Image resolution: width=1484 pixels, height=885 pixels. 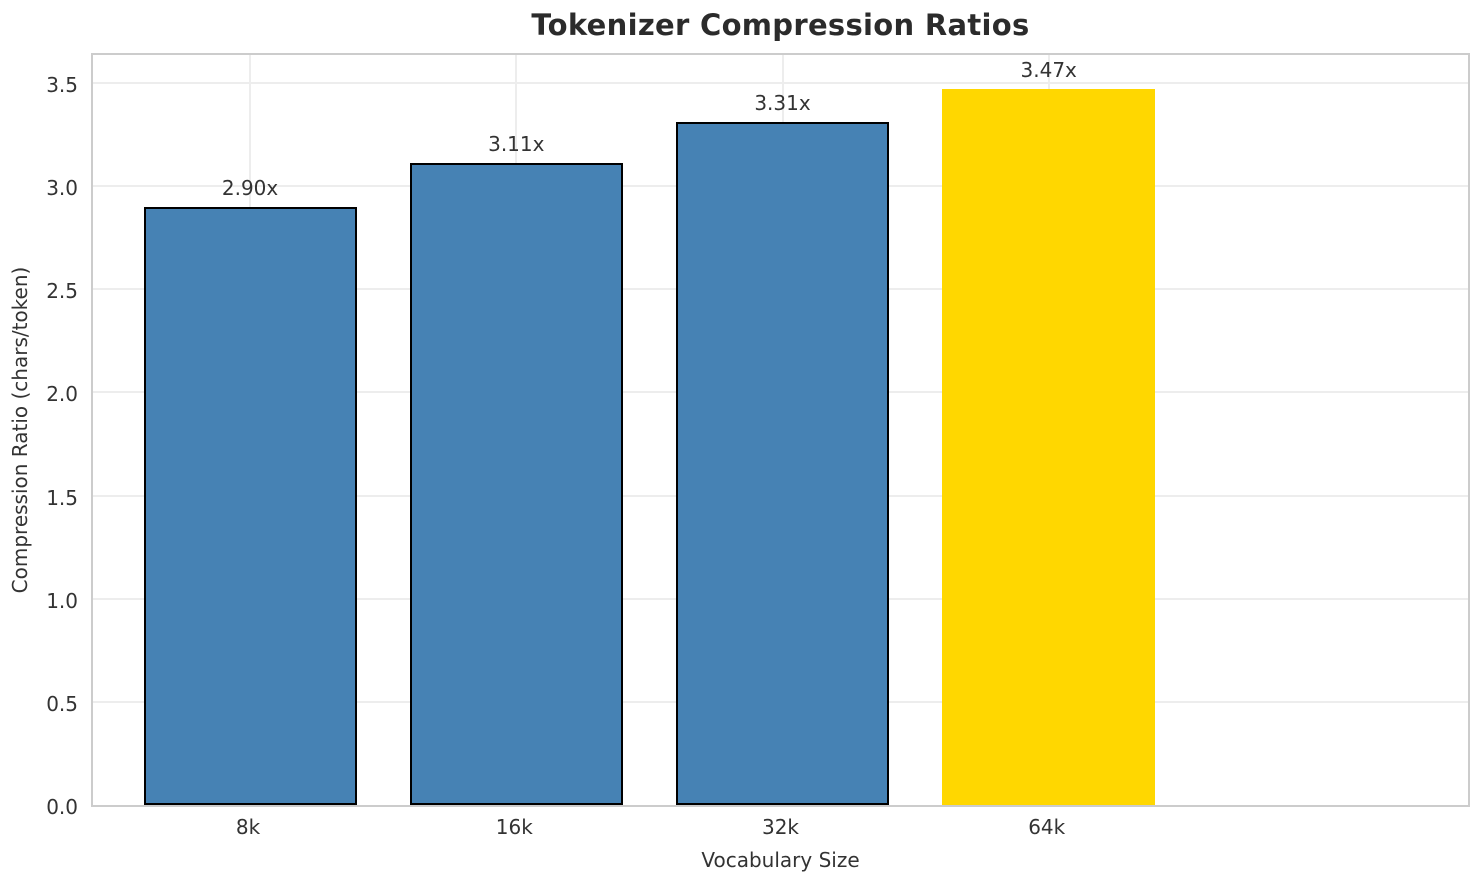 What do you see at coordinates (62, 188) in the screenshot?
I see `ytick-label-3.0: 3.0` at bounding box center [62, 188].